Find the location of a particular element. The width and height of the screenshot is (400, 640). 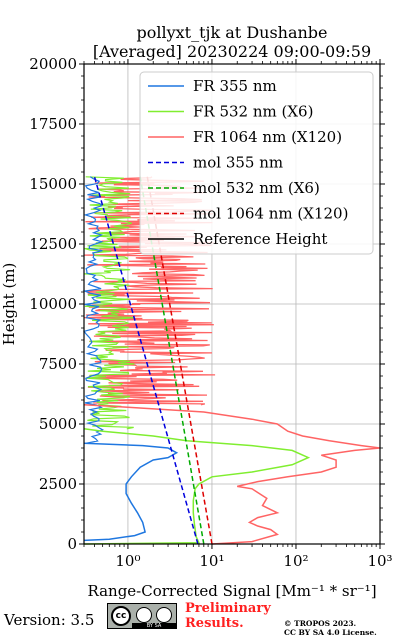

series-line-fr355 is located at coordinates (131, 492).